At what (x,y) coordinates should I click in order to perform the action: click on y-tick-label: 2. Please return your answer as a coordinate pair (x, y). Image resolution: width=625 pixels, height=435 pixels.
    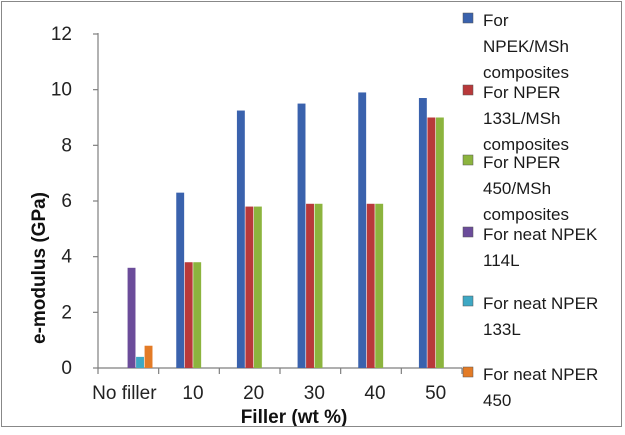
    Looking at the image, I should click on (66, 312).